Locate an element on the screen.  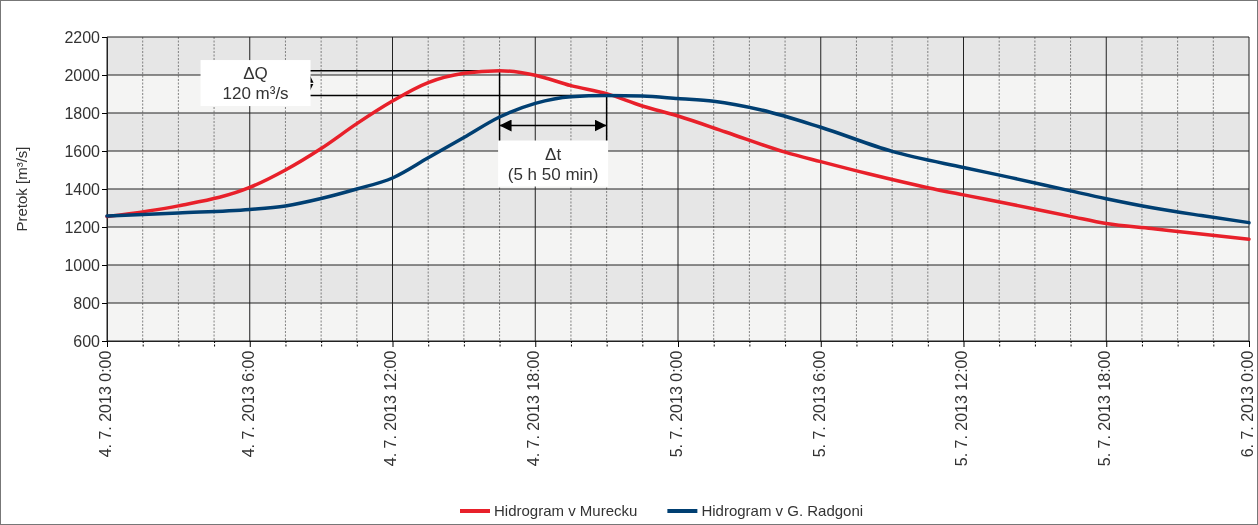
x-tick-label: 5. 7. 2013 12:00 is located at coordinates (962, 408).